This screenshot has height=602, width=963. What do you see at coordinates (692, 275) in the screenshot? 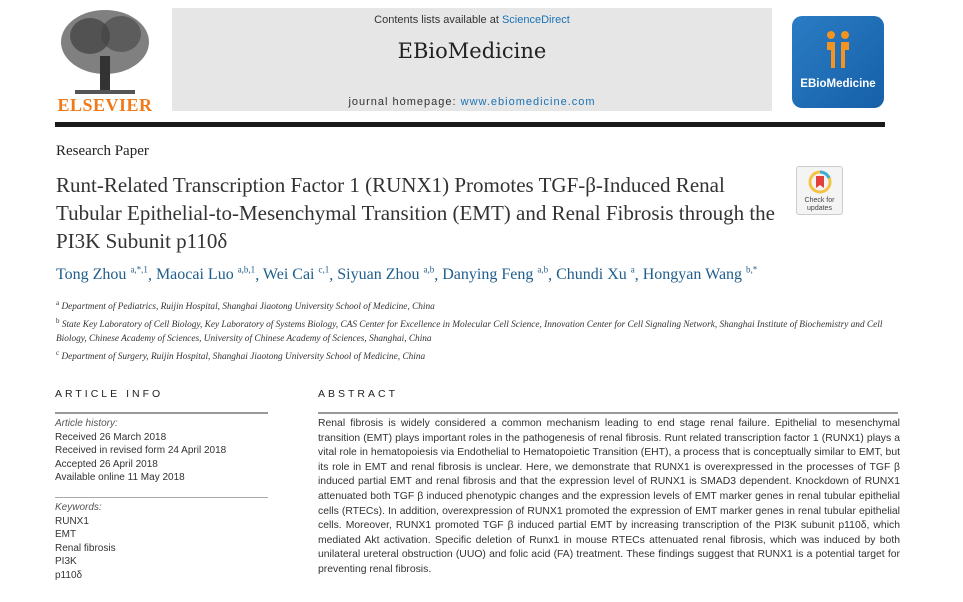
I see `author-name: Hongyan Wang` at bounding box center [692, 275].